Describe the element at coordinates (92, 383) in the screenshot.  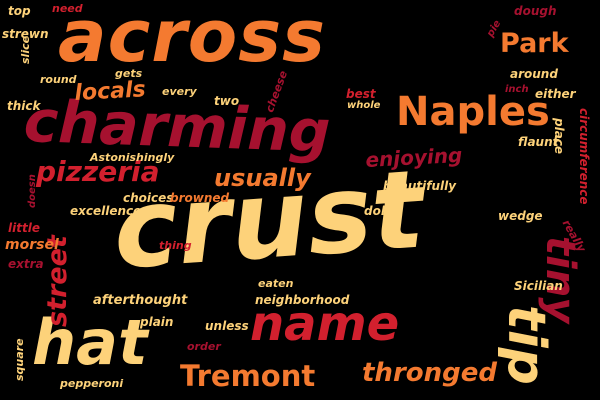
I see `word: pepperoni` at that location.